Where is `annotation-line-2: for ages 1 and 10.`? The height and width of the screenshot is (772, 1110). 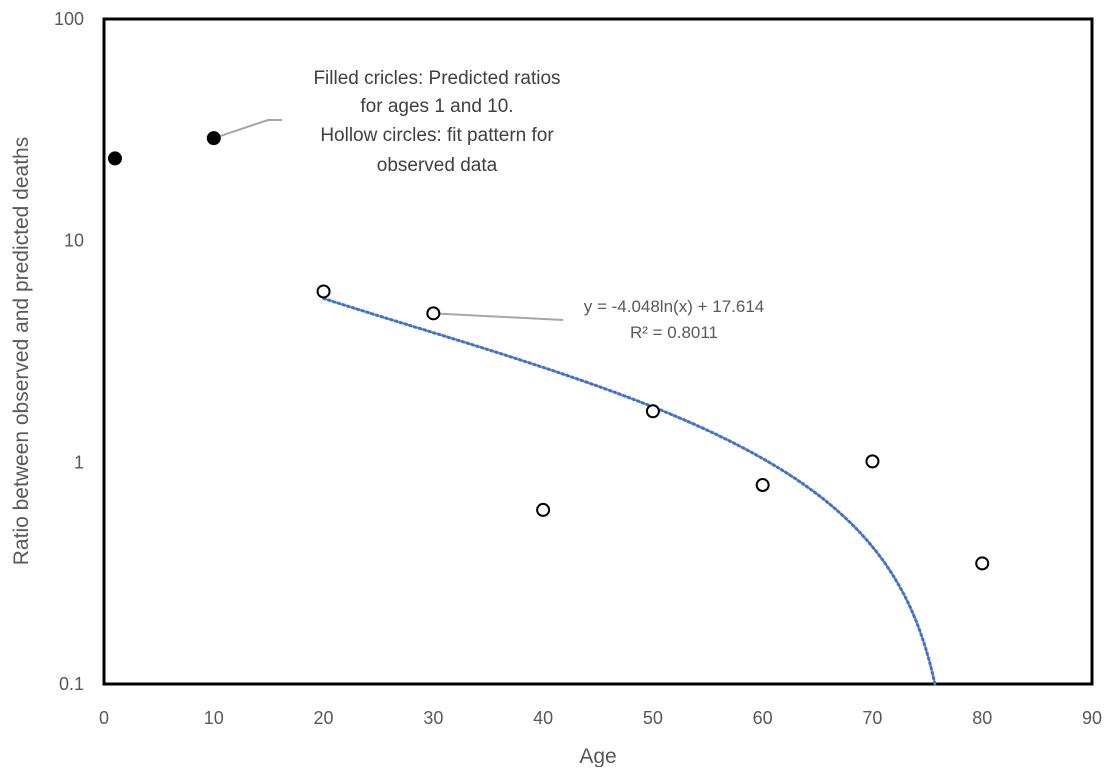 annotation-line-2: for ages 1 and 10. is located at coordinates (436, 106).